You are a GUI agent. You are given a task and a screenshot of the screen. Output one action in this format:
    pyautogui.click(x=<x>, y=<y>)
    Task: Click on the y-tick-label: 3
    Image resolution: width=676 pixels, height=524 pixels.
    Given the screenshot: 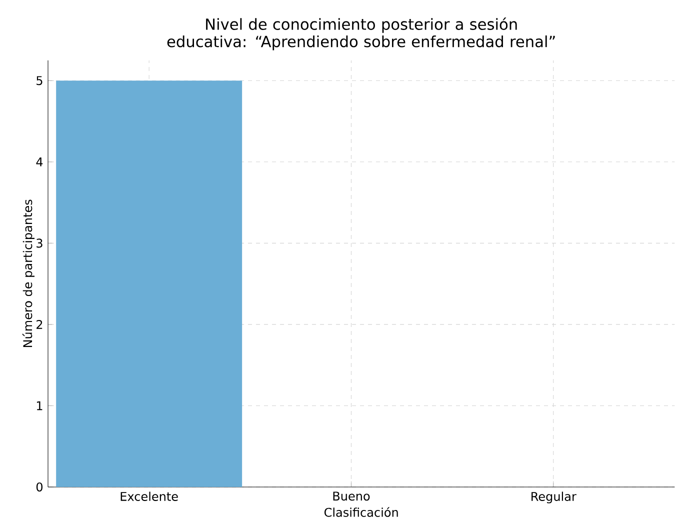 What is the action you would take?
    pyautogui.click(x=39, y=243)
    